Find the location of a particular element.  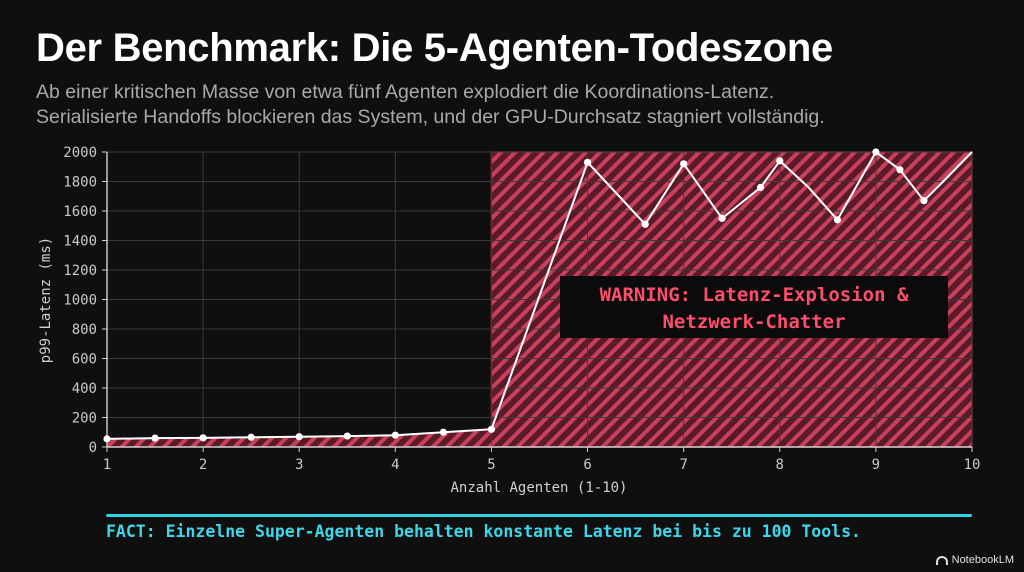

x-tick-label-8: 8 is located at coordinates (780, 465).